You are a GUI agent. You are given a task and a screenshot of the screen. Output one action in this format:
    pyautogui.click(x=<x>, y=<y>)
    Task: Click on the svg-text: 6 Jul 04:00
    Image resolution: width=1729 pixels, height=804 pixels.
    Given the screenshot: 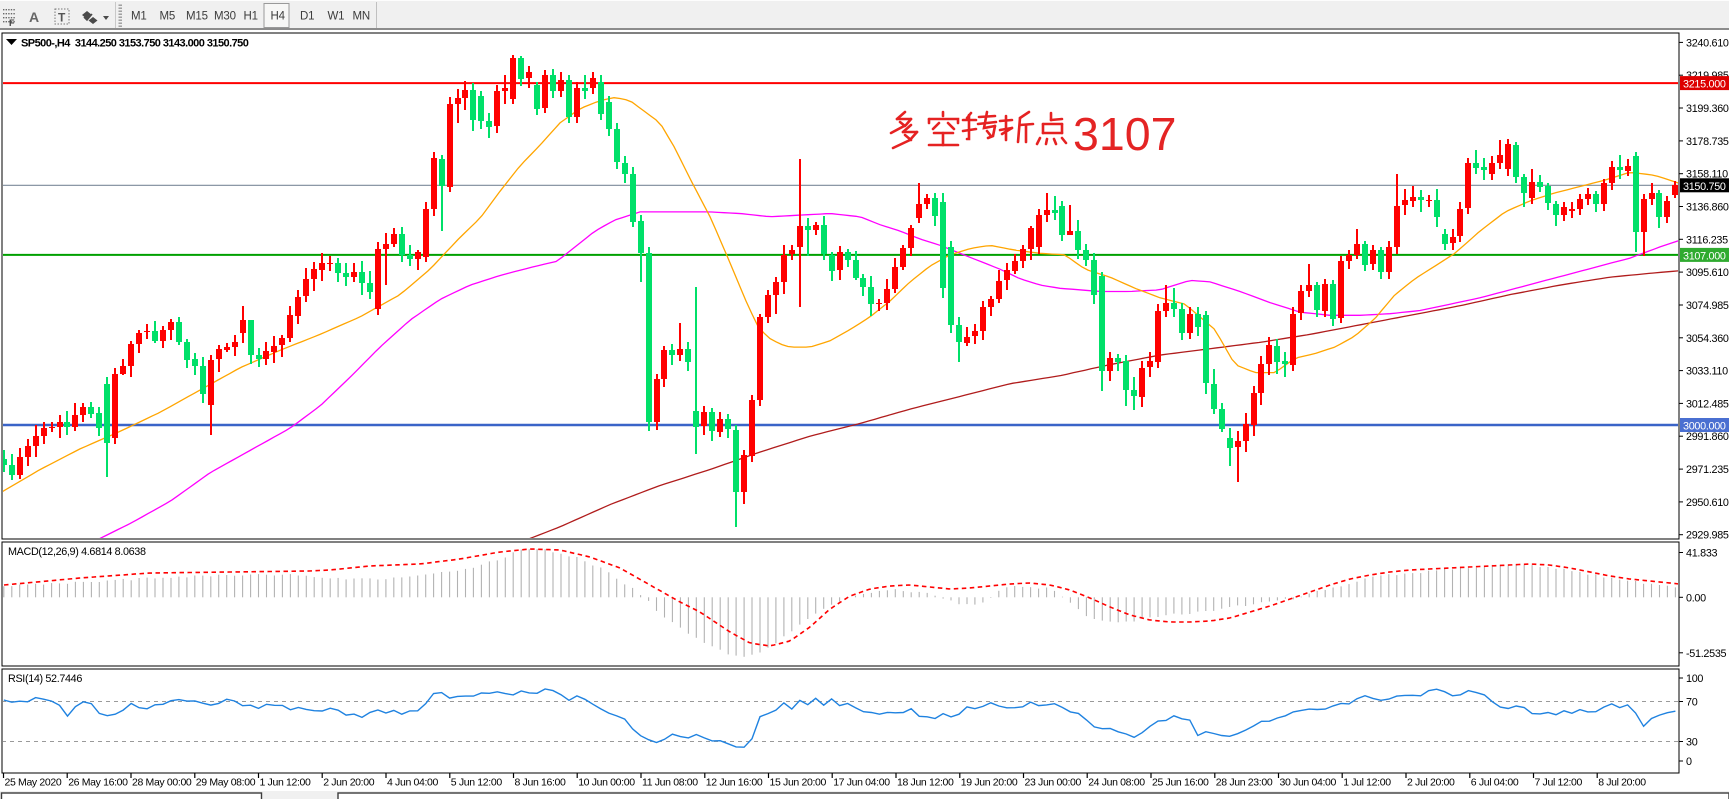 What is the action you would take?
    pyautogui.click(x=1495, y=783)
    